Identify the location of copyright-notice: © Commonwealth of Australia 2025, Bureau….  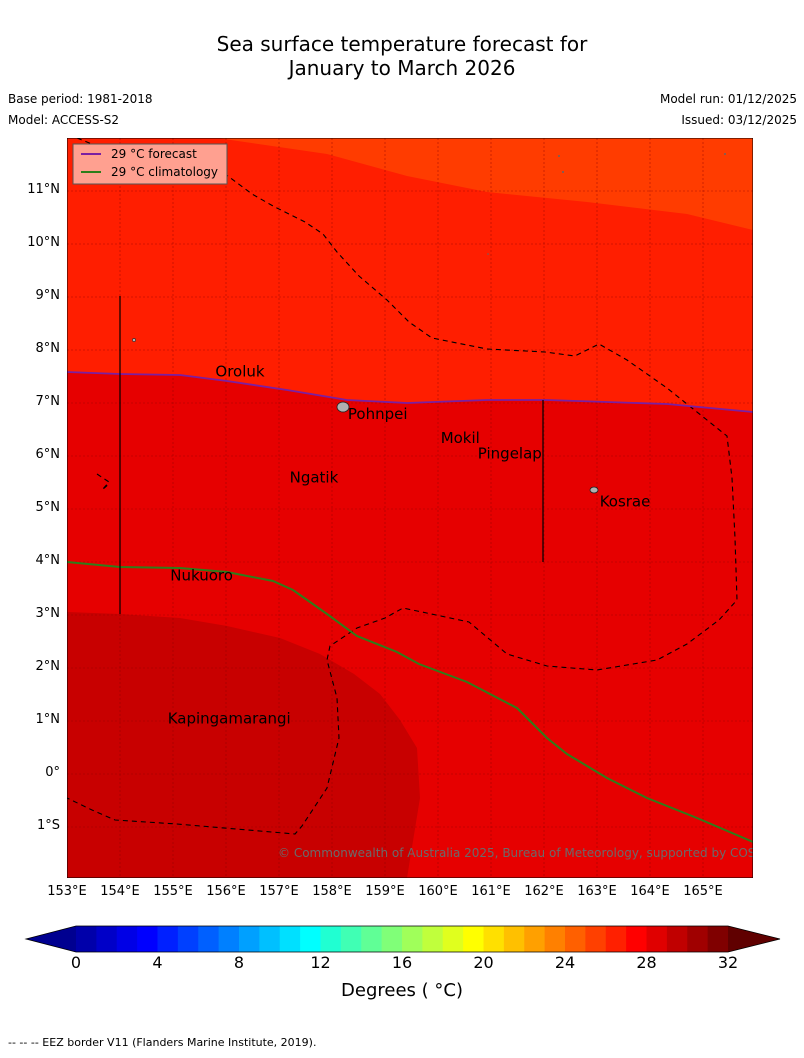
(515, 853).